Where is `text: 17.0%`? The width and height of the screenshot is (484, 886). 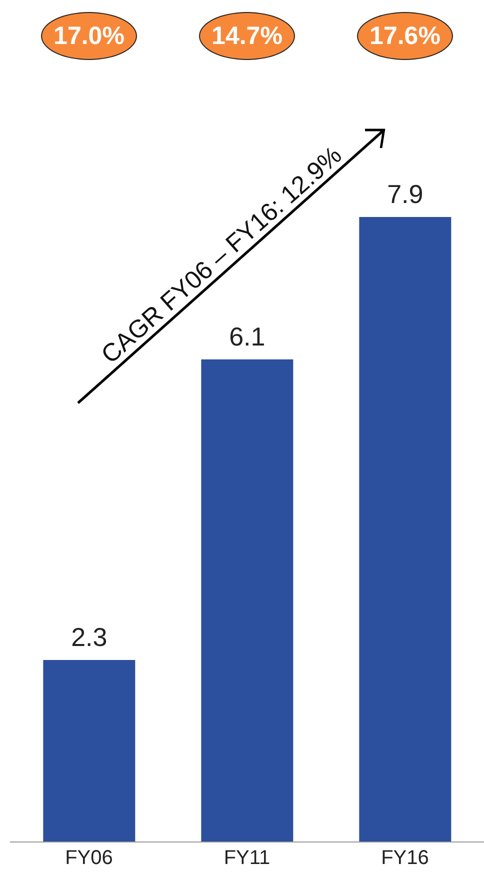
text: 17.0% is located at coordinates (89, 36).